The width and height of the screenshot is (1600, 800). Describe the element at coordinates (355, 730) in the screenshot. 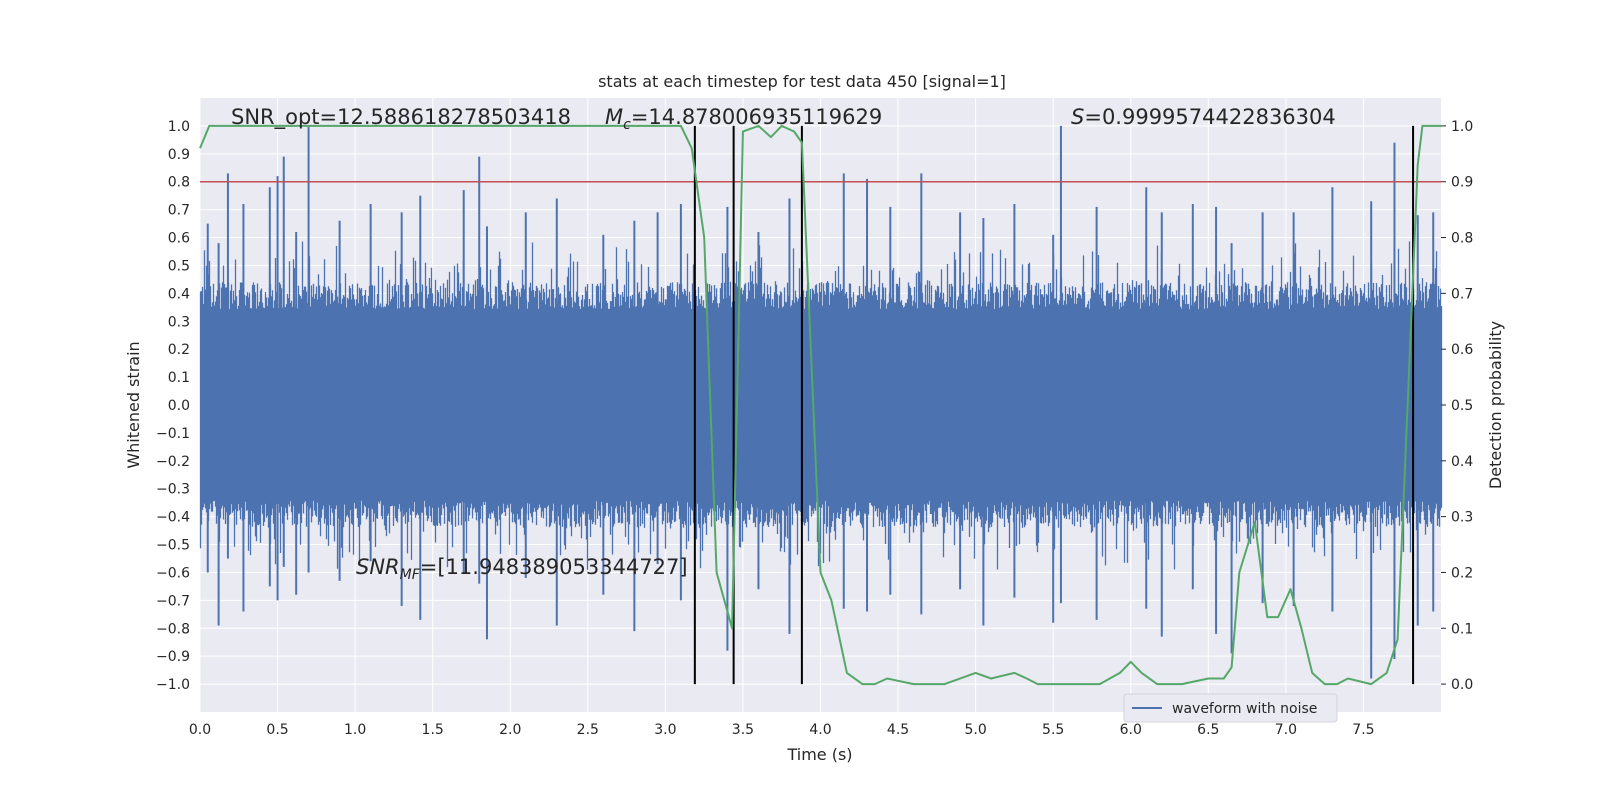

I see `x-tick-label: 1.0` at that location.